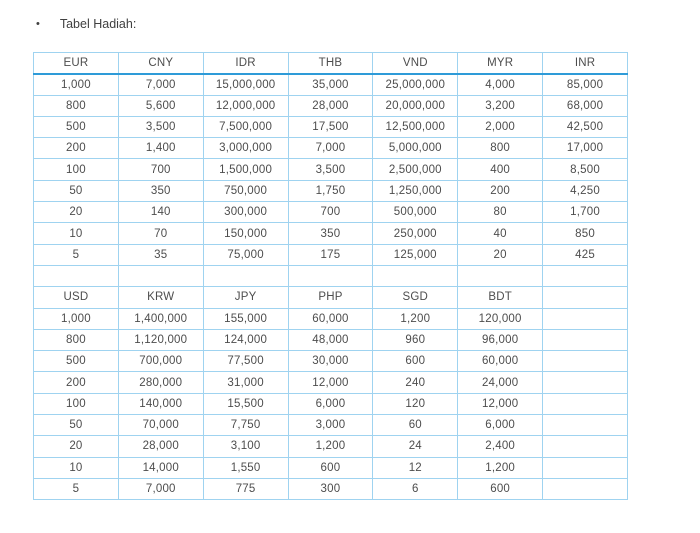 The image size is (700, 533). I want to click on header-cell: JPY, so click(245, 297).